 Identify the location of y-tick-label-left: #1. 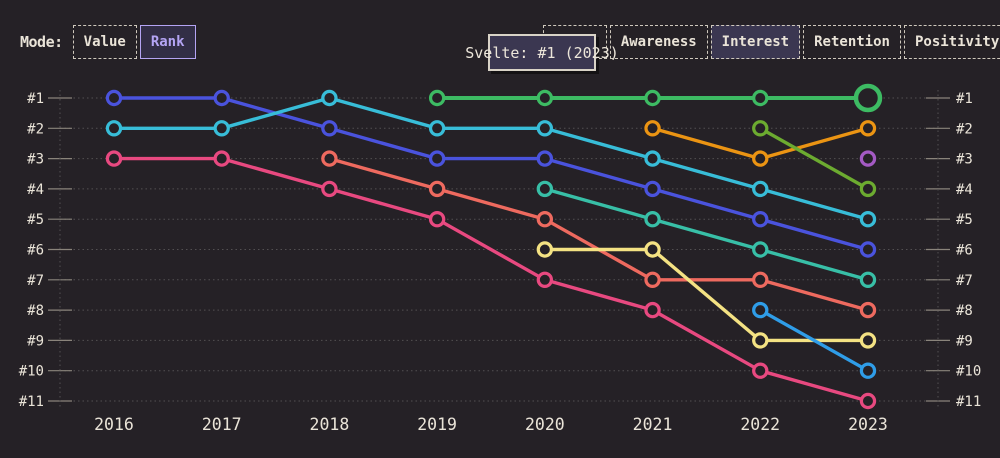
(35, 99).